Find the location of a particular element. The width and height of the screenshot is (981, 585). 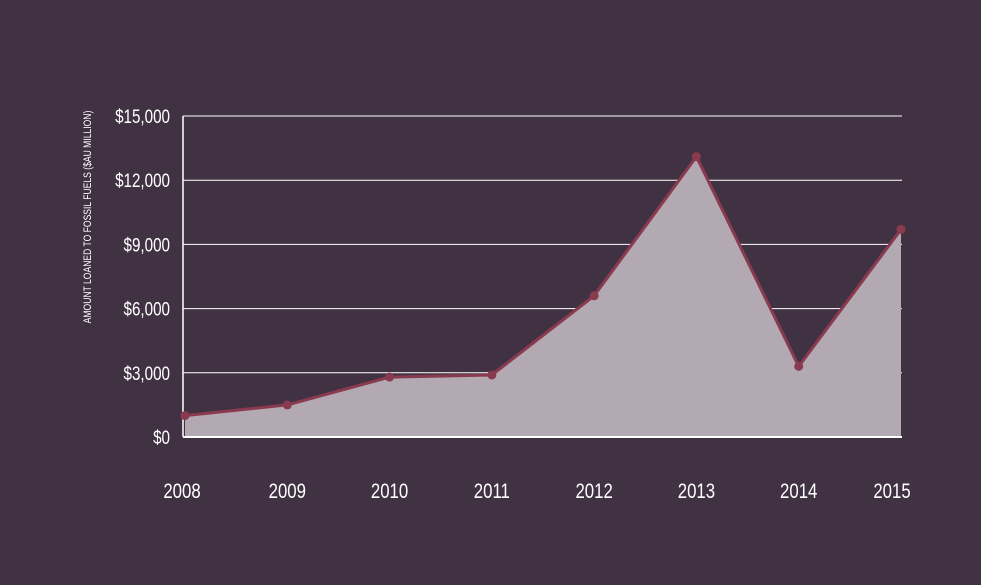

y-tick-label: $0 is located at coordinates (161, 437).